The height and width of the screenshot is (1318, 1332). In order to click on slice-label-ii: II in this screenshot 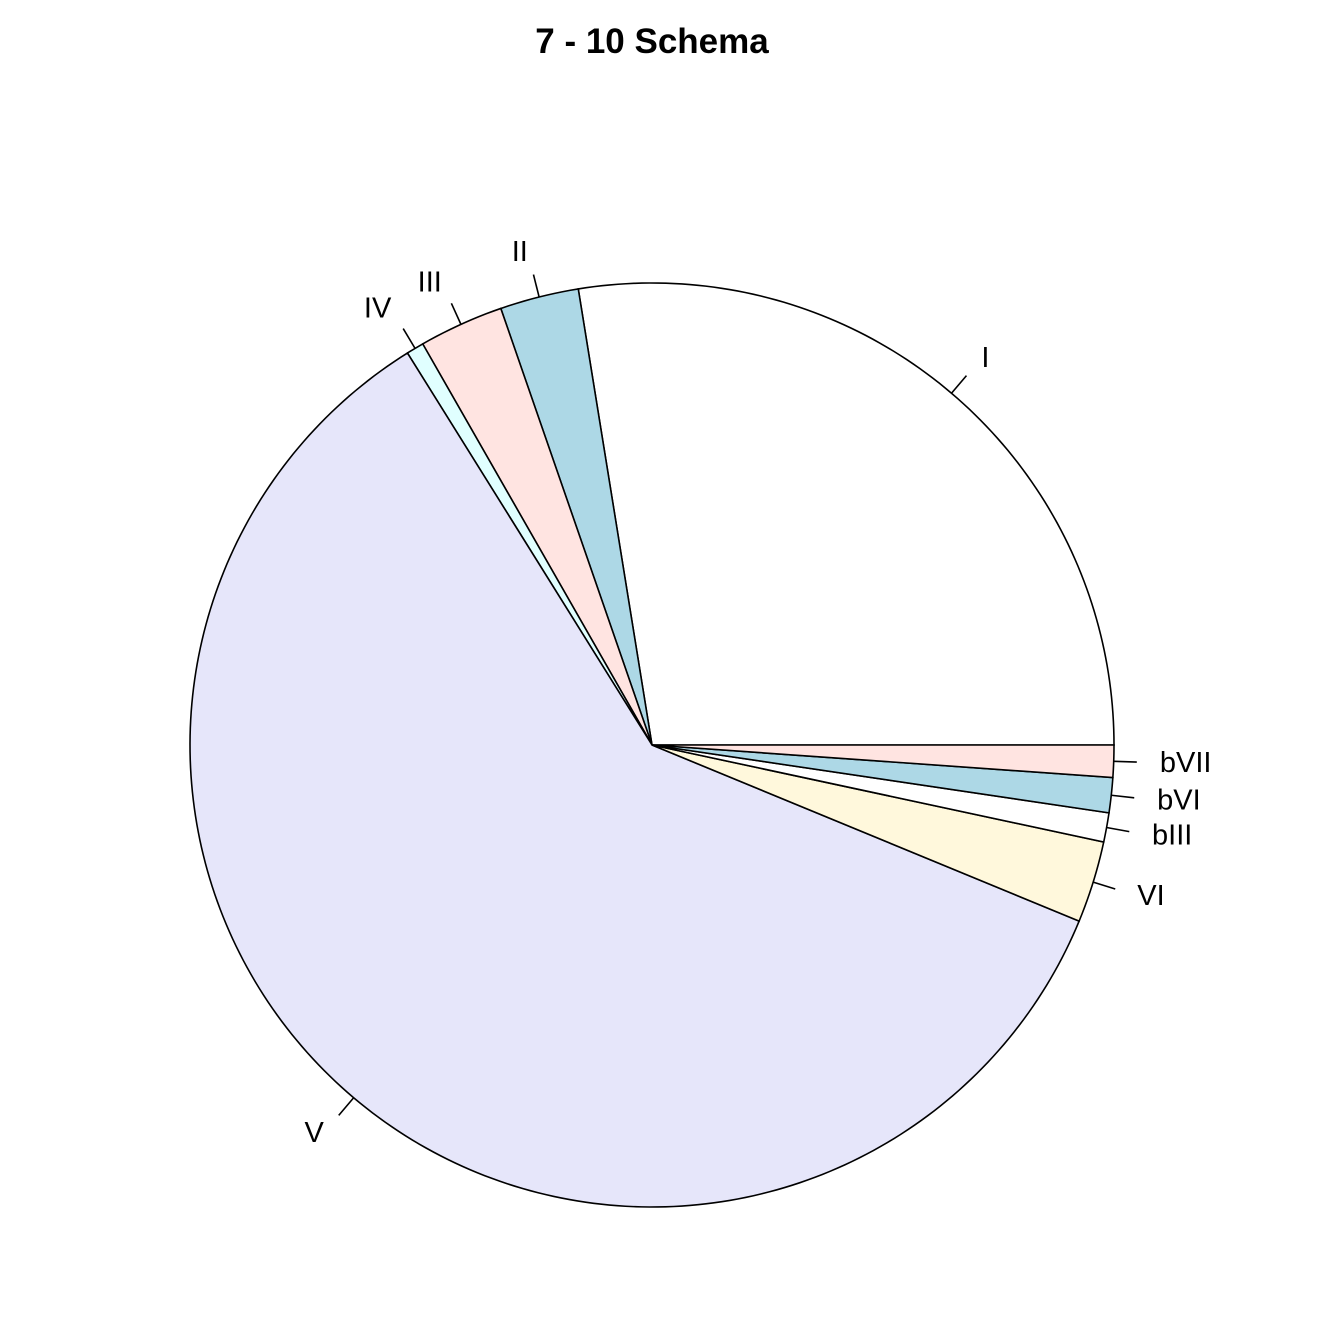, I will do `click(520, 252)`.